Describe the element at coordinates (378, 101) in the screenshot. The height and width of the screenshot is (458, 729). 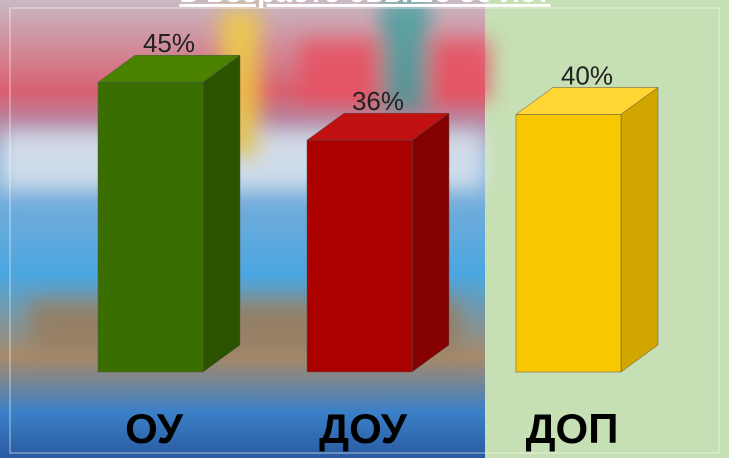
I see `value-label: 36%` at that location.